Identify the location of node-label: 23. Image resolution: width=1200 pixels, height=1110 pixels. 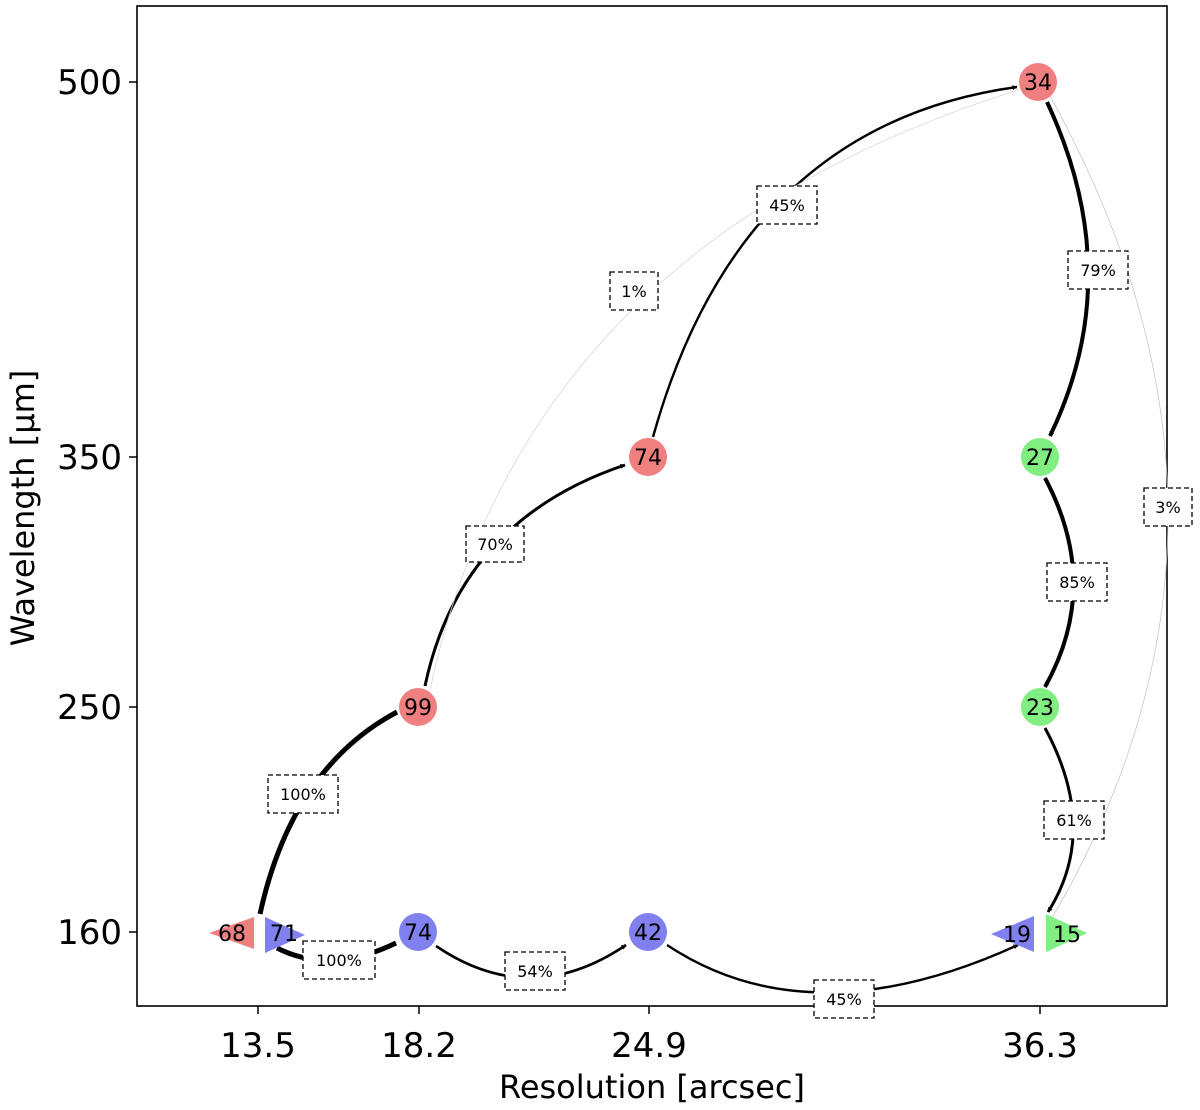
(1040, 708).